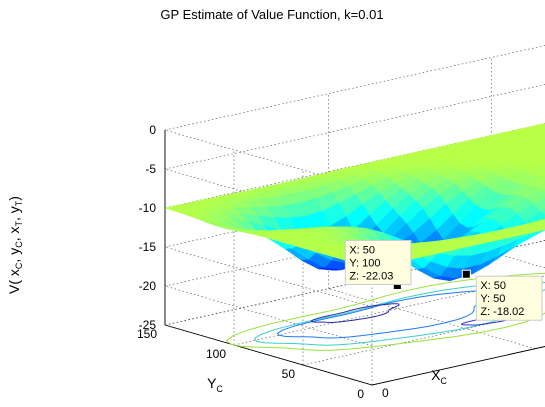 The width and height of the screenshot is (545, 407). I want to click on axis-edge-y, so click(268, 355).